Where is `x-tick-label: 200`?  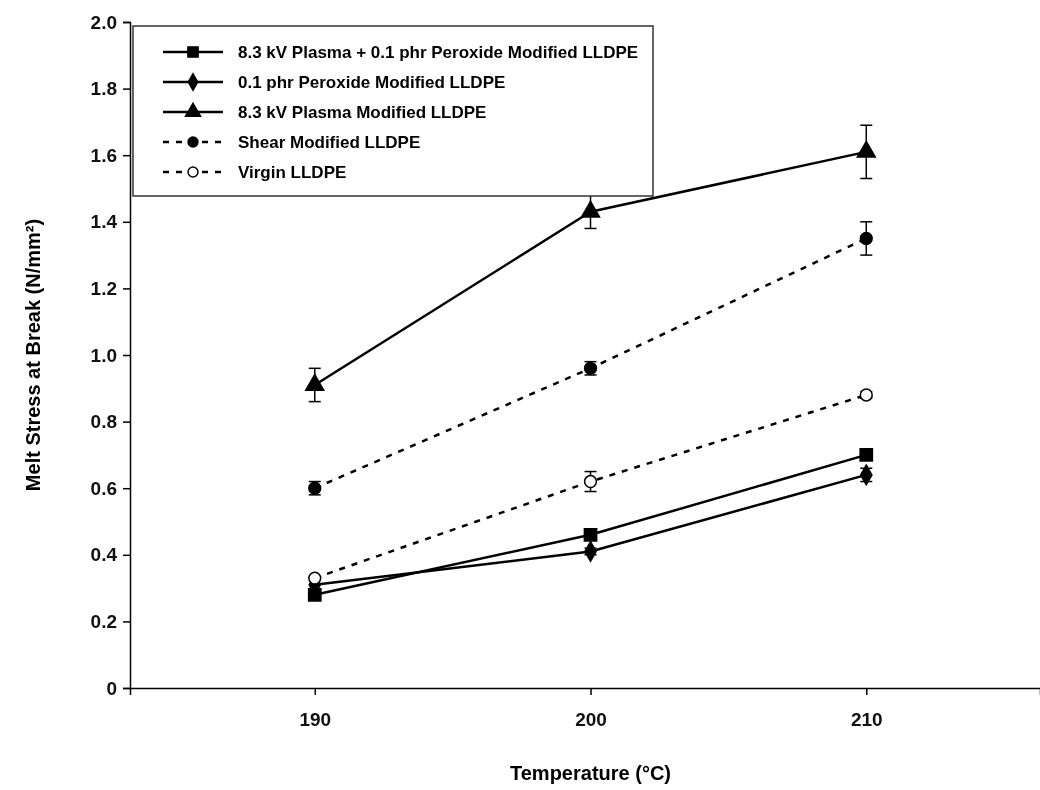 x-tick-label: 200 is located at coordinates (591, 720).